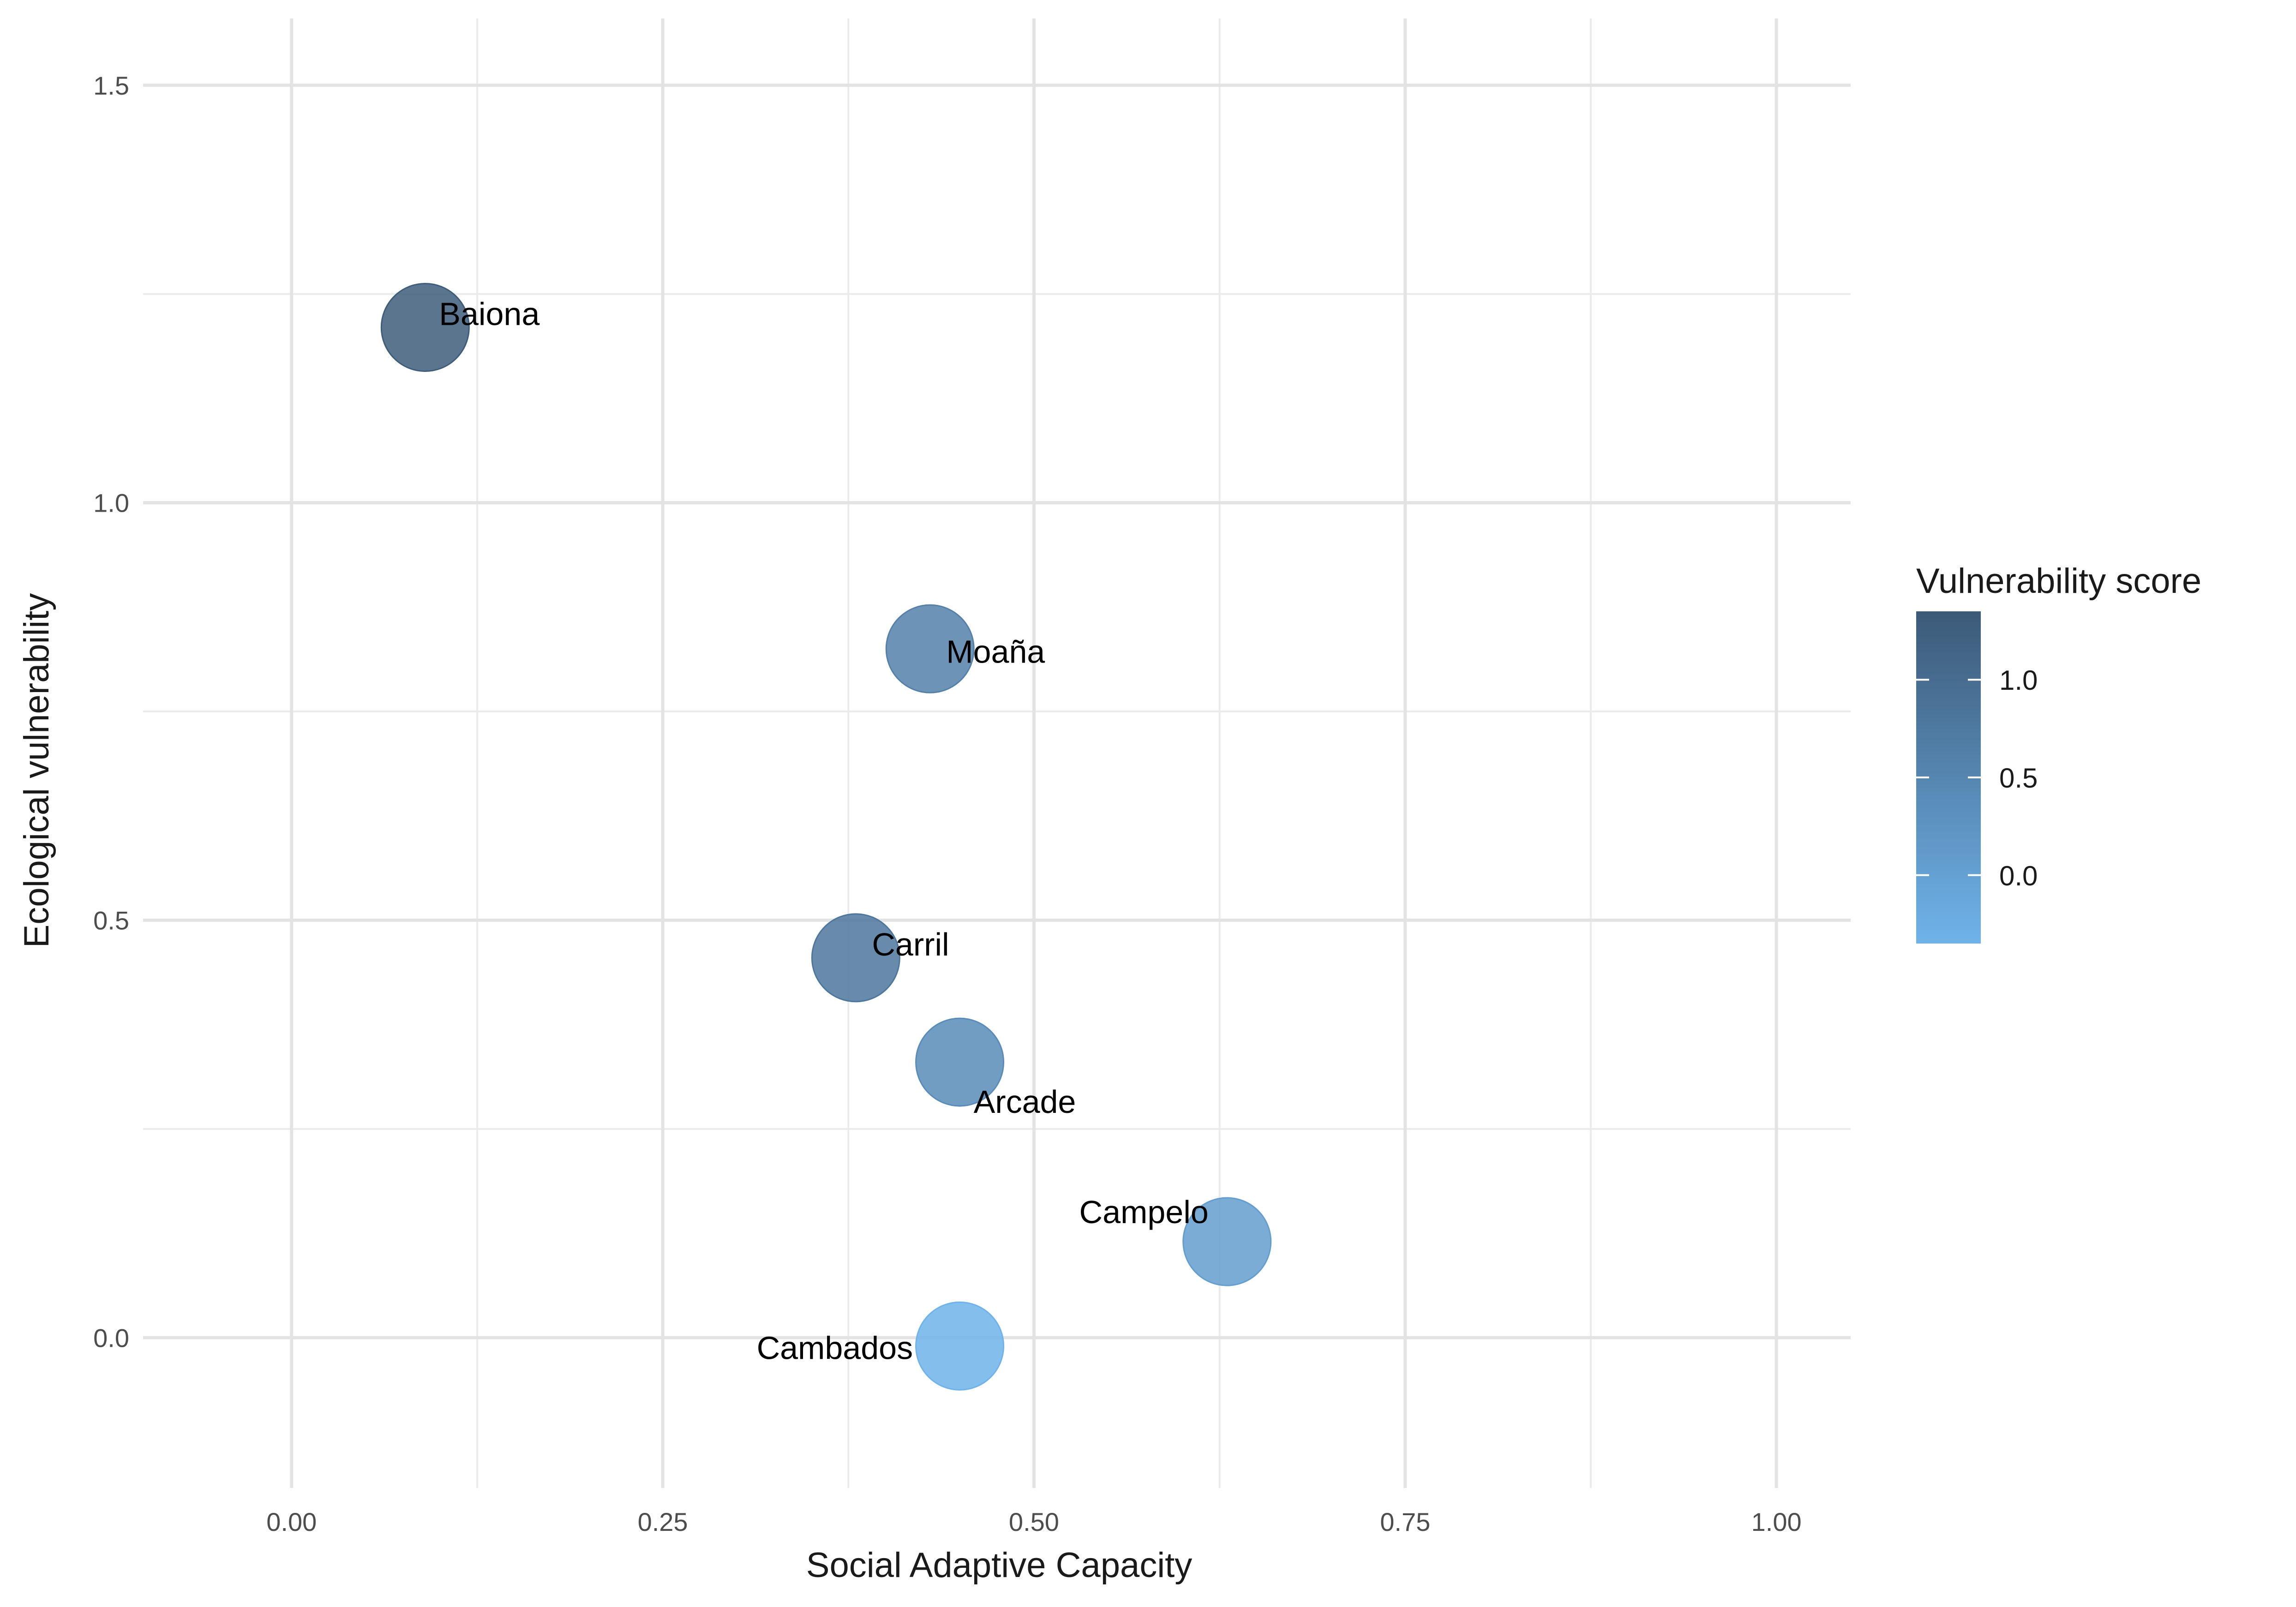 The width and height of the screenshot is (2296, 1607). What do you see at coordinates (291, 1522) in the screenshot?
I see `x-tick-label: 0.00` at bounding box center [291, 1522].